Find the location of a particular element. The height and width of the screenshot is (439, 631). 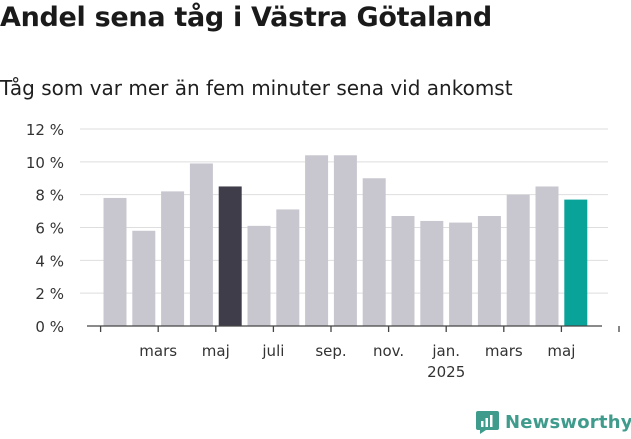

newsworthy-logo-icon is located at coordinates (487, 422).